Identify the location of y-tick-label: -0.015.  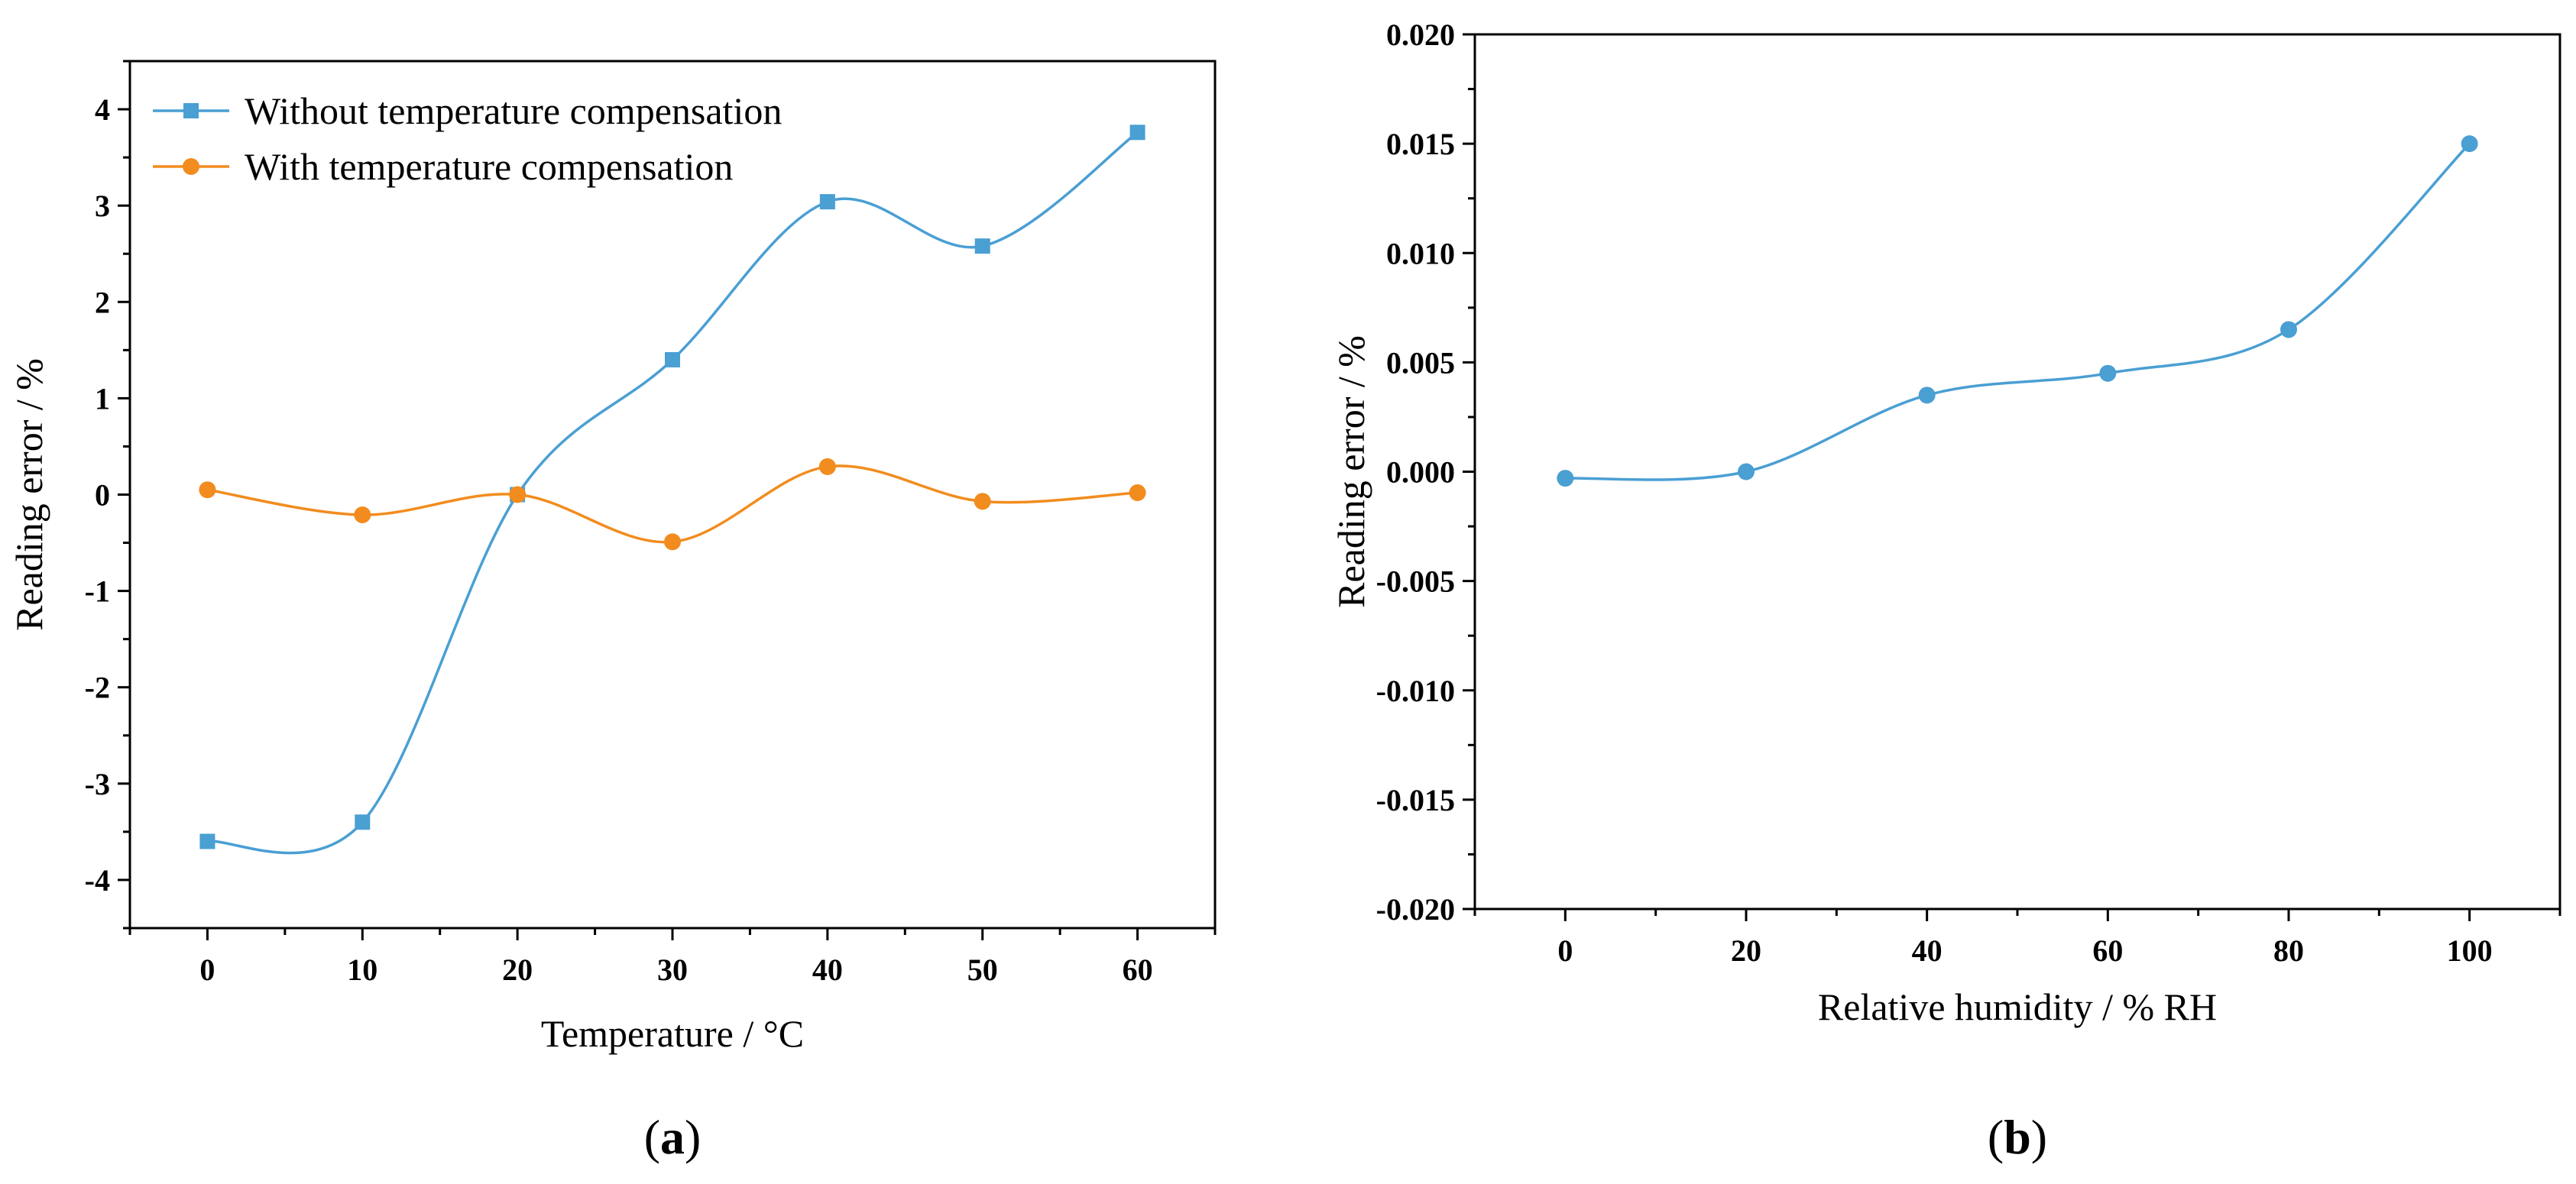
(1415, 800).